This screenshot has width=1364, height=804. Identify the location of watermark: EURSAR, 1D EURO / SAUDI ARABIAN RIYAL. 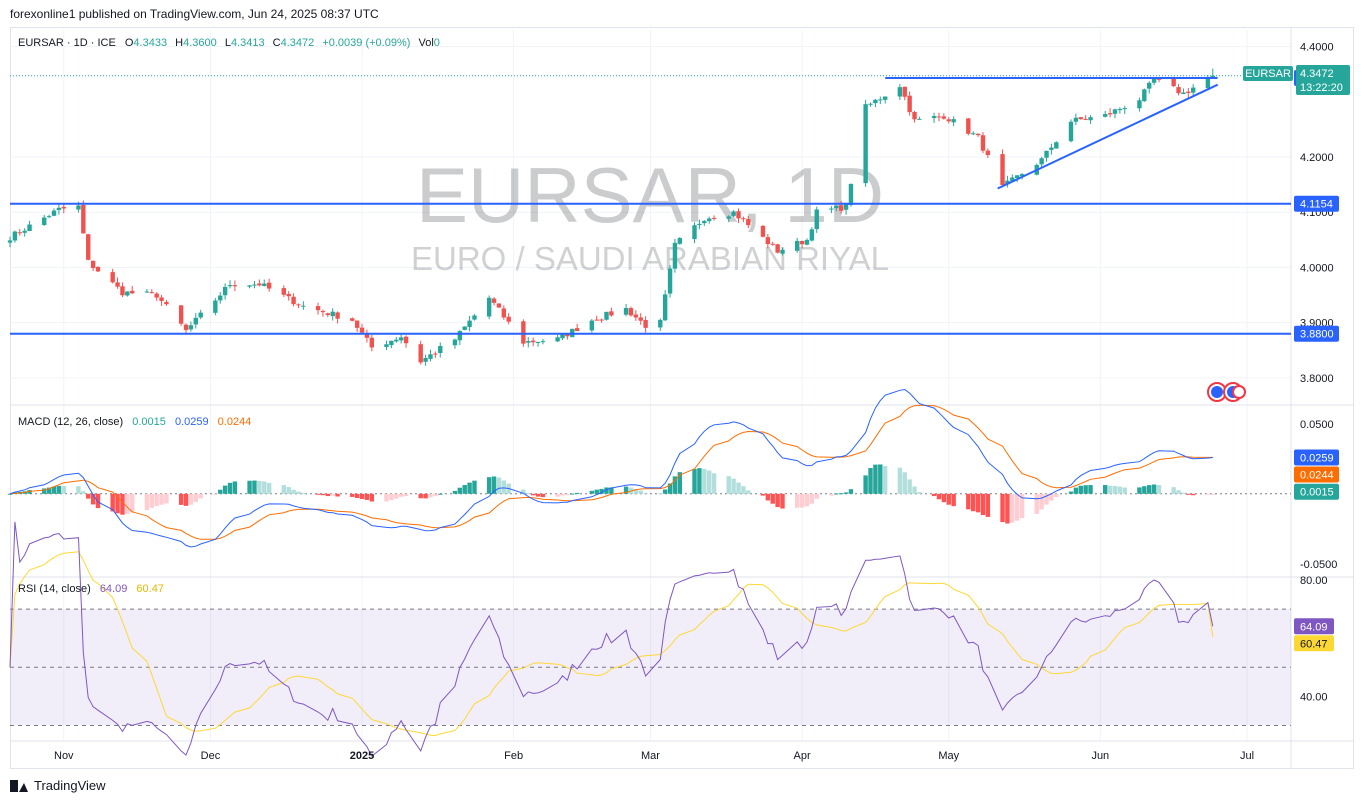
(650, 214).